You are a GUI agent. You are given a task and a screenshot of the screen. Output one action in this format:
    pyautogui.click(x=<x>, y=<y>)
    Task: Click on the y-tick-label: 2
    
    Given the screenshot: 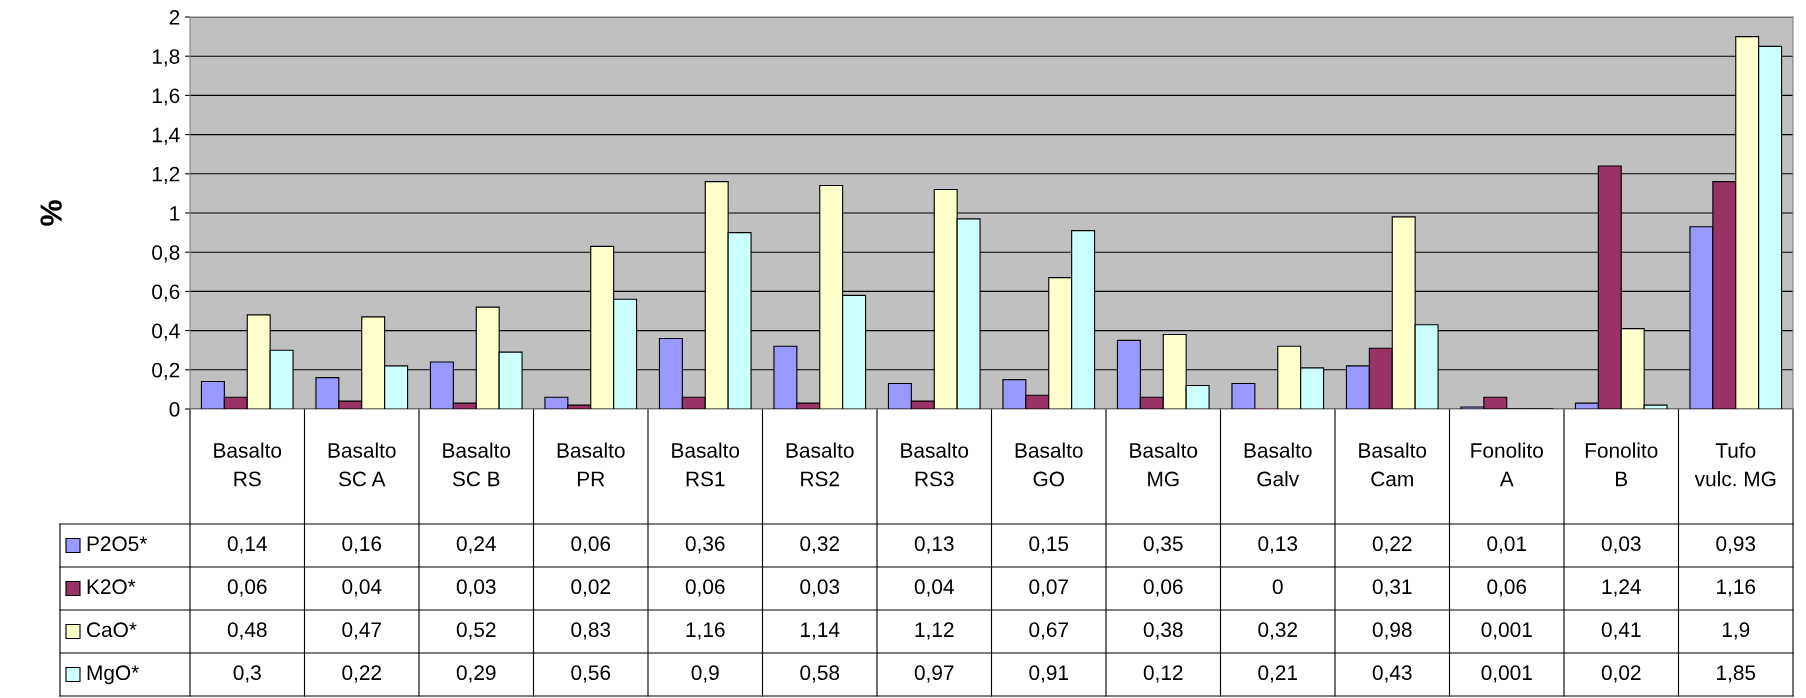 What is the action you would take?
    pyautogui.click(x=174, y=17)
    